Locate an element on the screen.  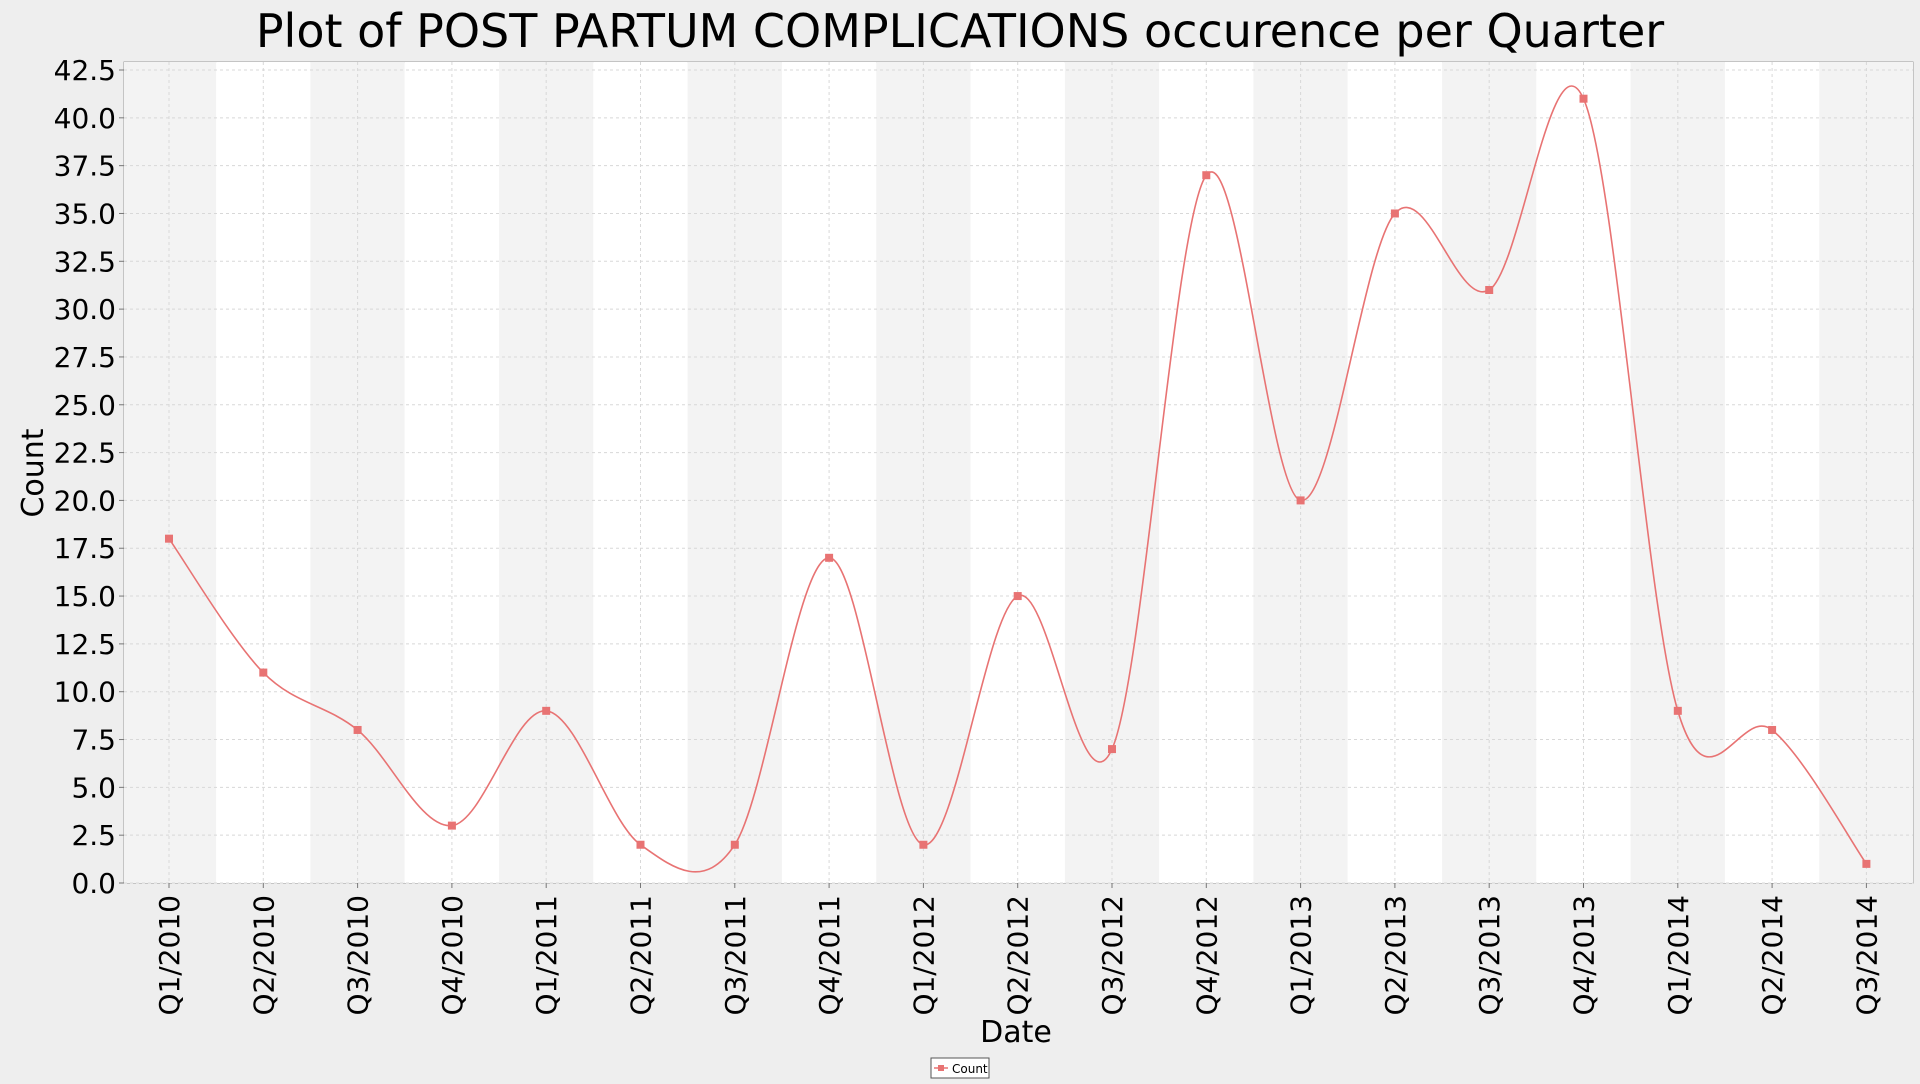
x-tick-label: Q3/2012 is located at coordinates (1112, 955).